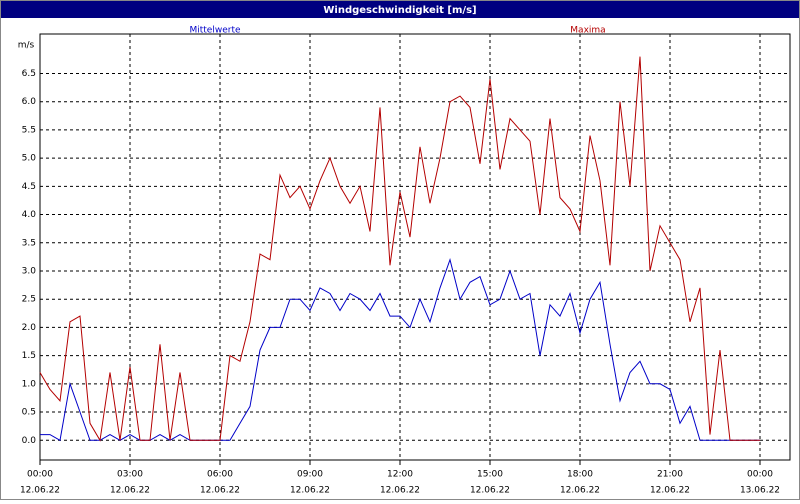 The height and width of the screenshot is (504, 800). I want to click on chart-title: Windgeschwindigkeit [m/s], so click(399, 10).